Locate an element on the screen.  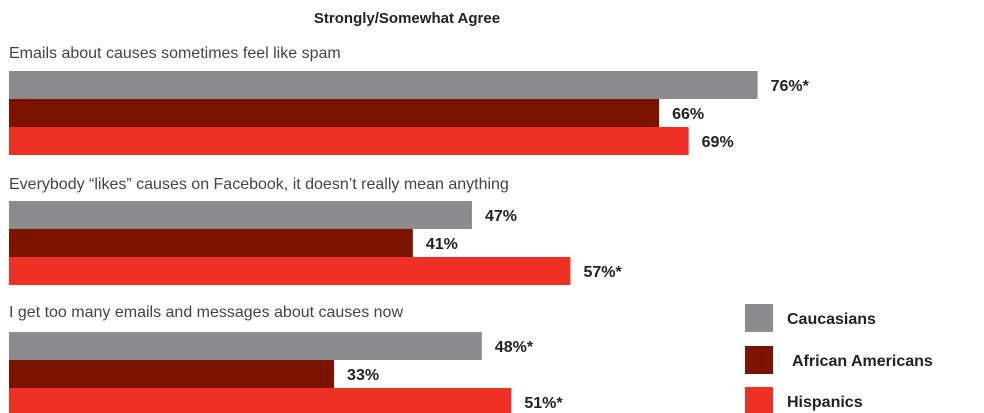
data-label: 51%* is located at coordinates (543, 403).